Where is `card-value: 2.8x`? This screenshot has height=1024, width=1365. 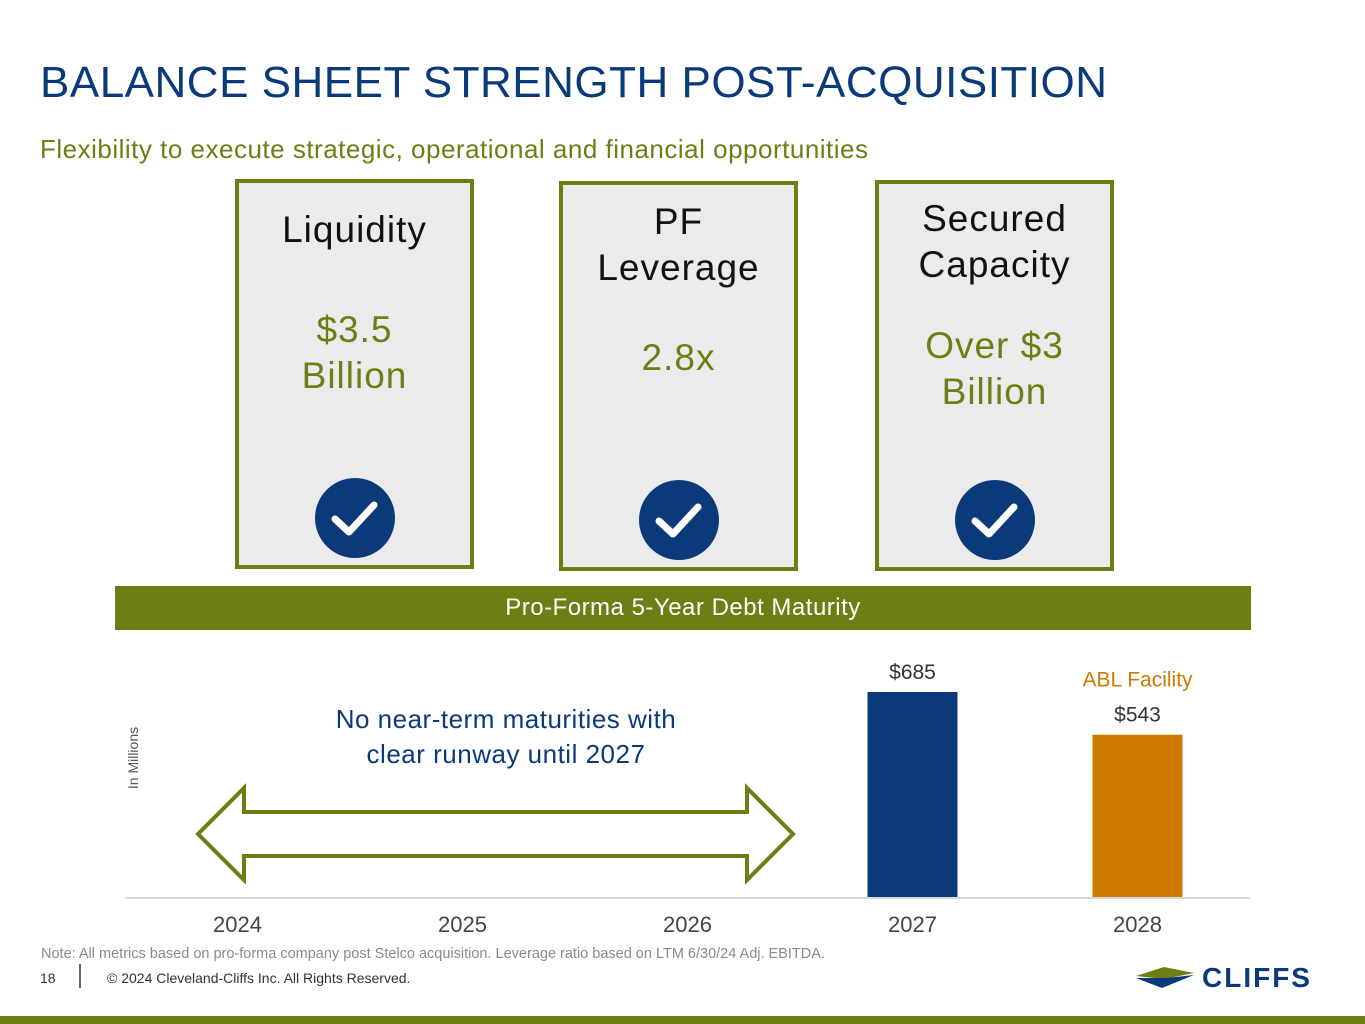
card-value: 2.8x is located at coordinates (678, 358).